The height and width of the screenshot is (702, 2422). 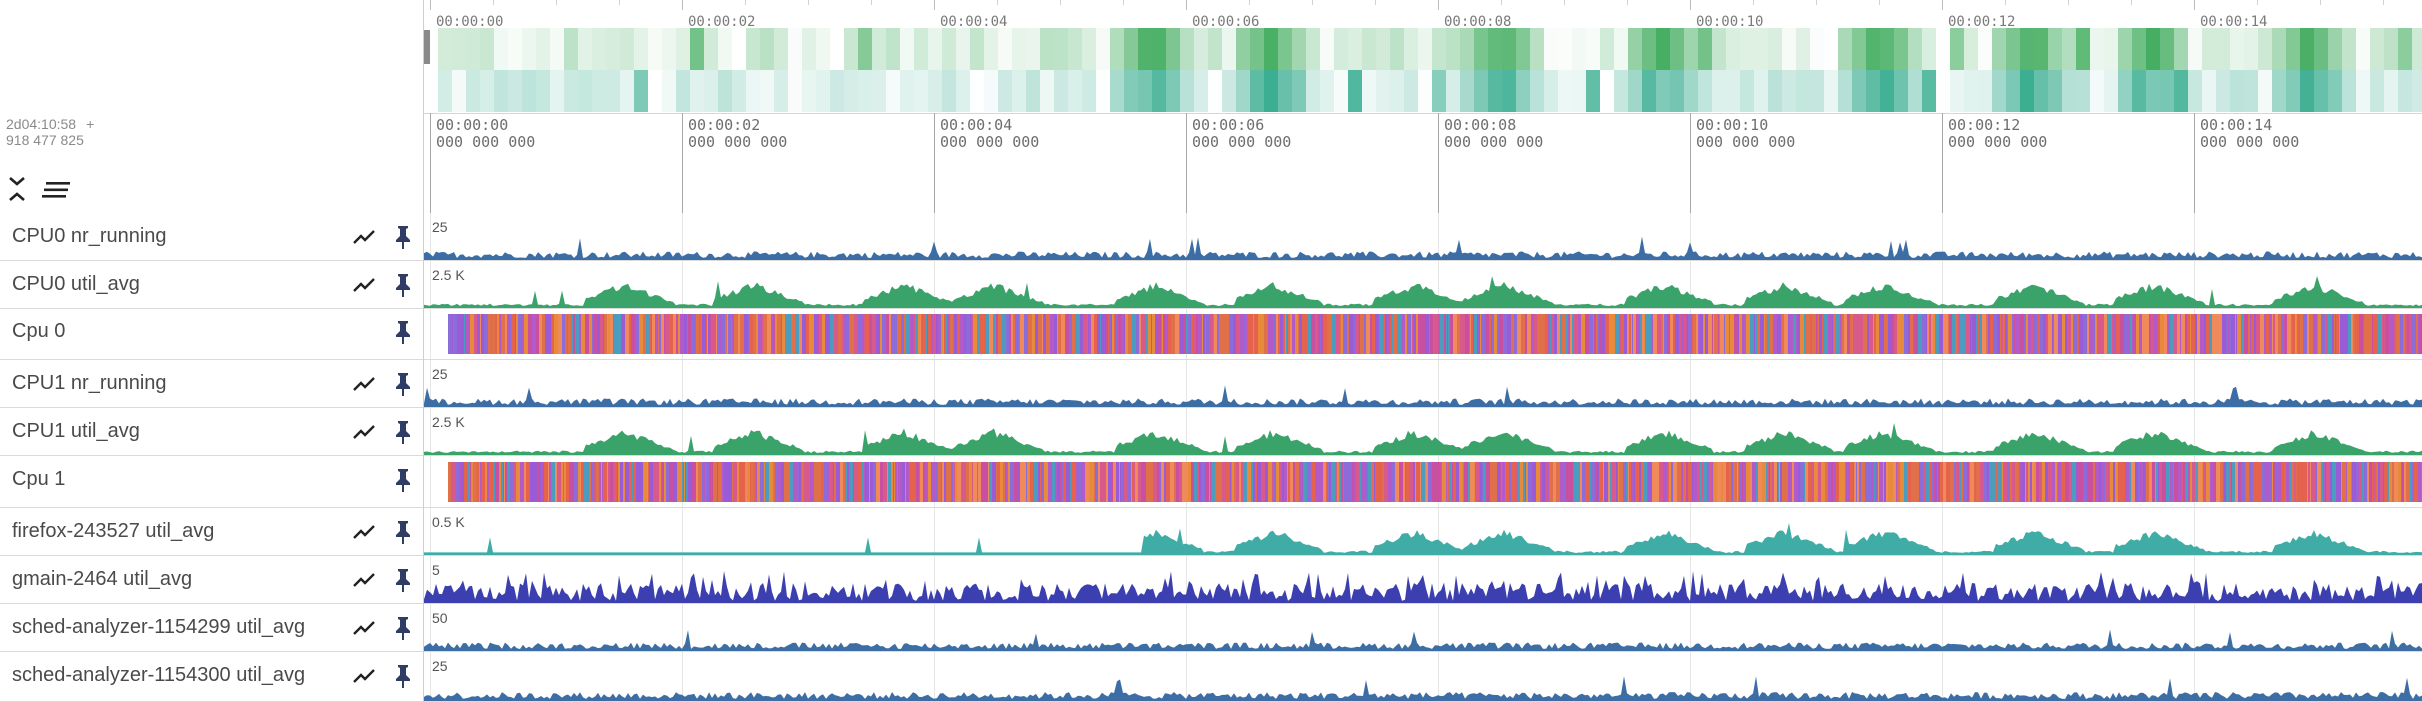 What do you see at coordinates (403, 628) in the screenshot?
I see `pin-icon` at bounding box center [403, 628].